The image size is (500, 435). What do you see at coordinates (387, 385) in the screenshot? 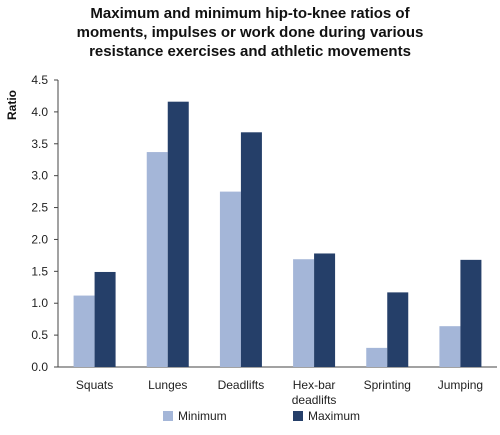
I see `x-category-label: Sprinting` at bounding box center [387, 385].